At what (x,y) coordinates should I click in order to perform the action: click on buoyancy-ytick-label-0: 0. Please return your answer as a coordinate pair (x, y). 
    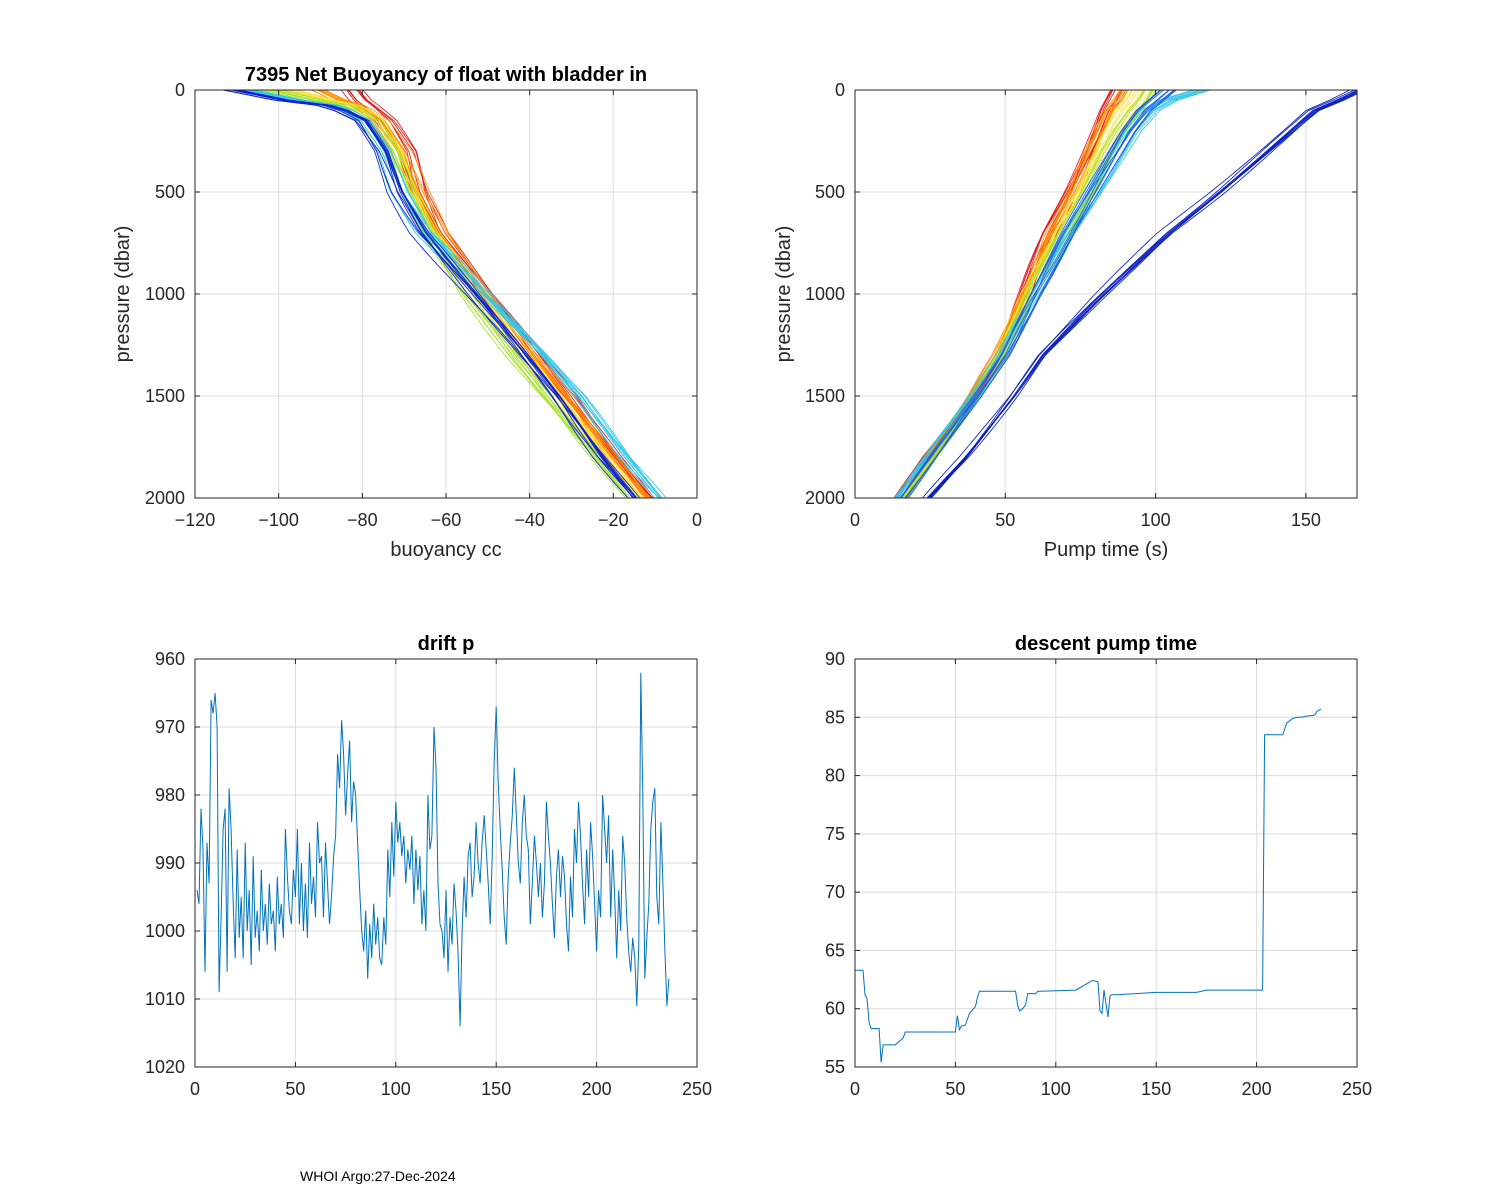
    Looking at the image, I should click on (180, 90).